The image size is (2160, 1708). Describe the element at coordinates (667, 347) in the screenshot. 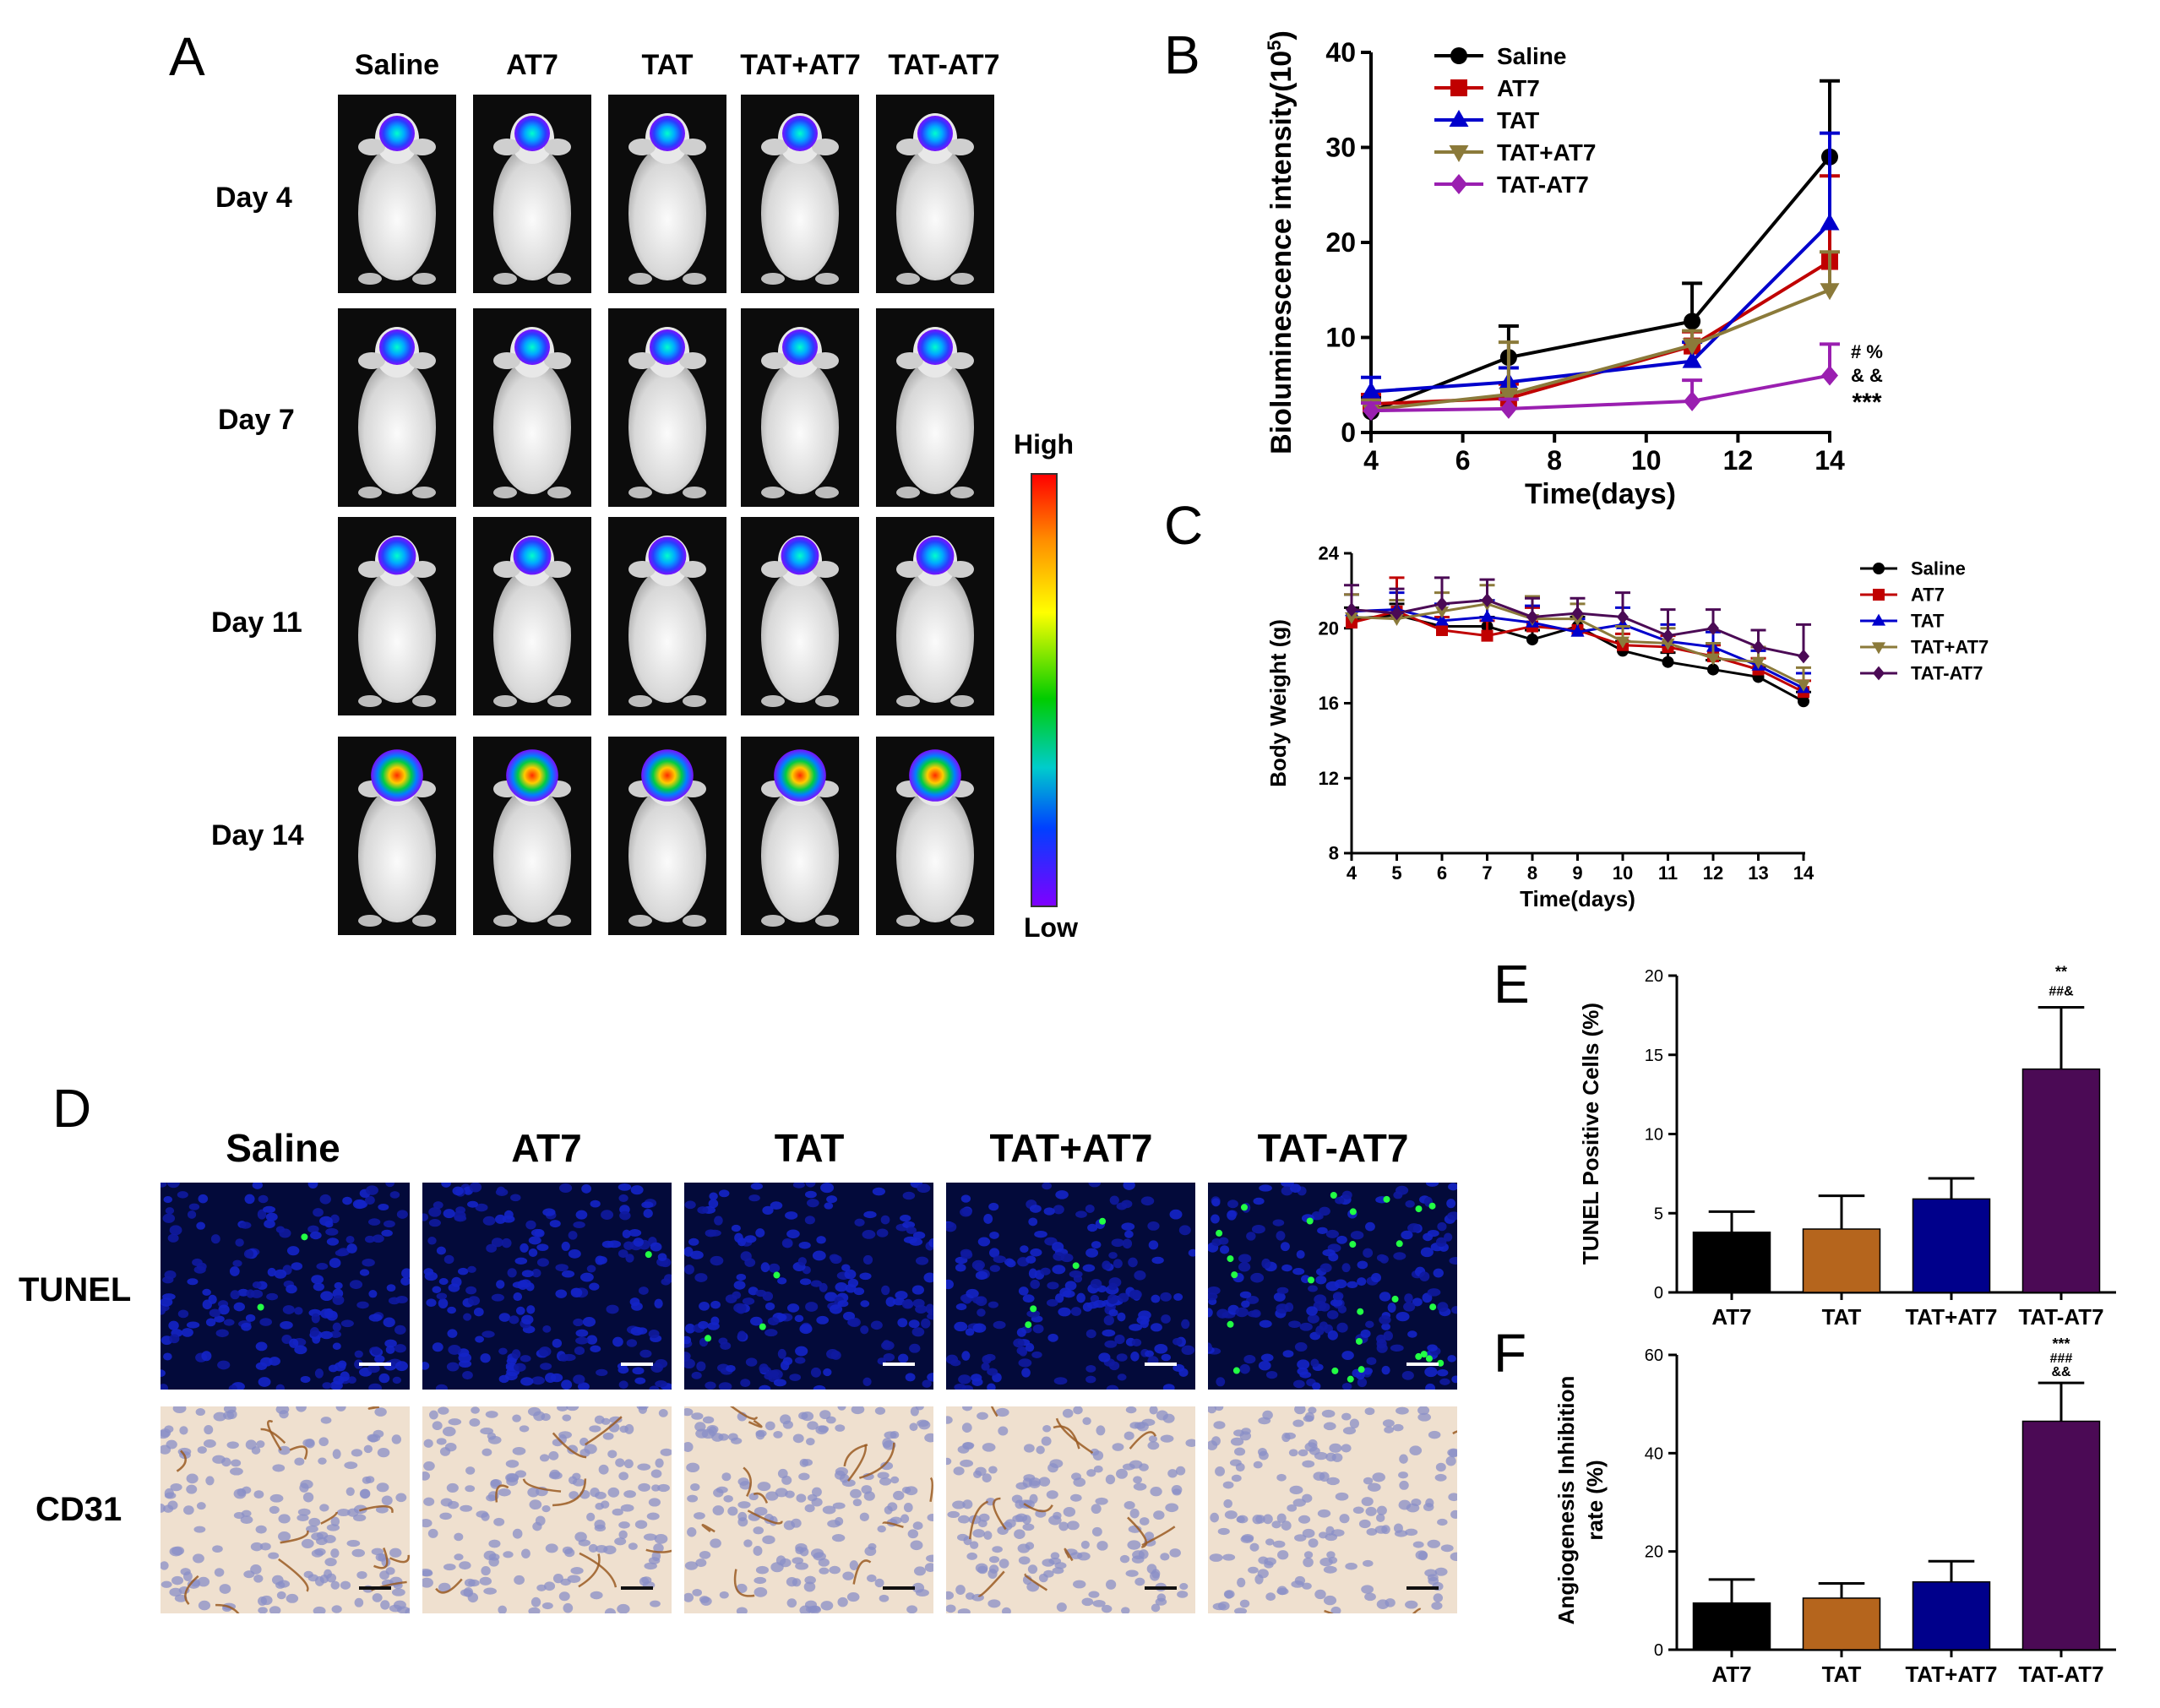

I see `bioluminescence-signal` at that location.